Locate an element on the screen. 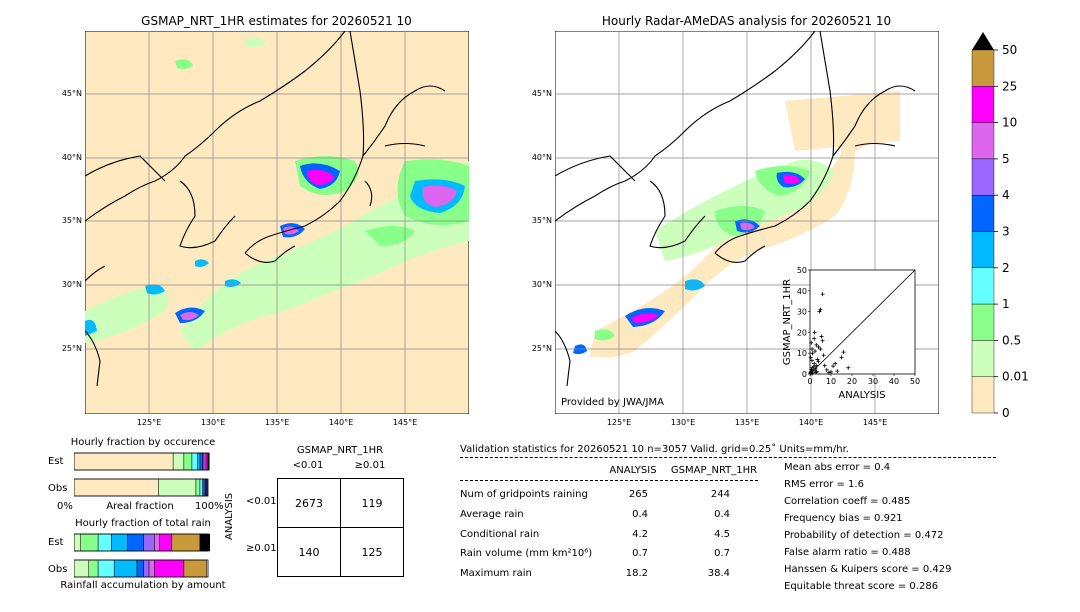 This screenshot has height=612, width=1080. right-lon-label: 145°E is located at coordinates (875, 422).